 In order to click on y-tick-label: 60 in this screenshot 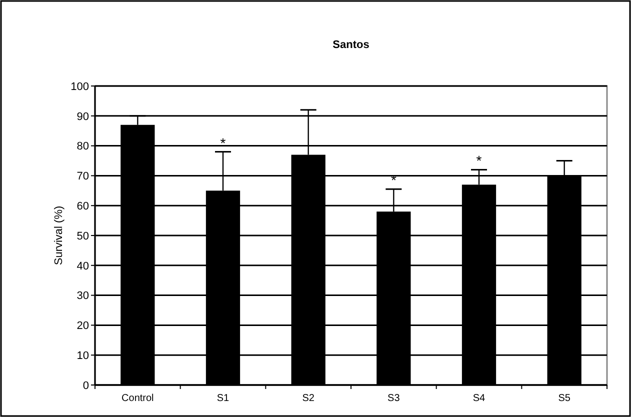, I will do `click(82, 206)`.